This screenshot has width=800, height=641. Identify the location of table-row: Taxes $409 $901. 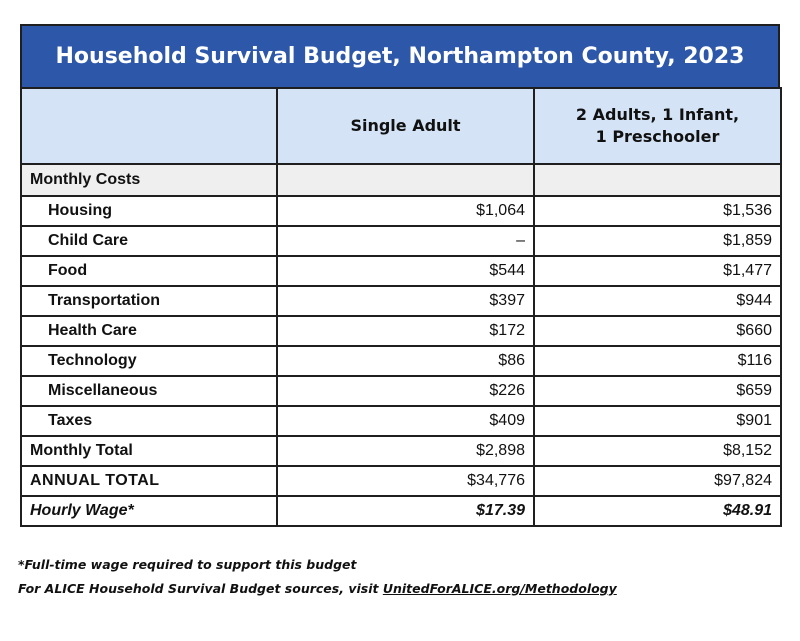
(401, 421).